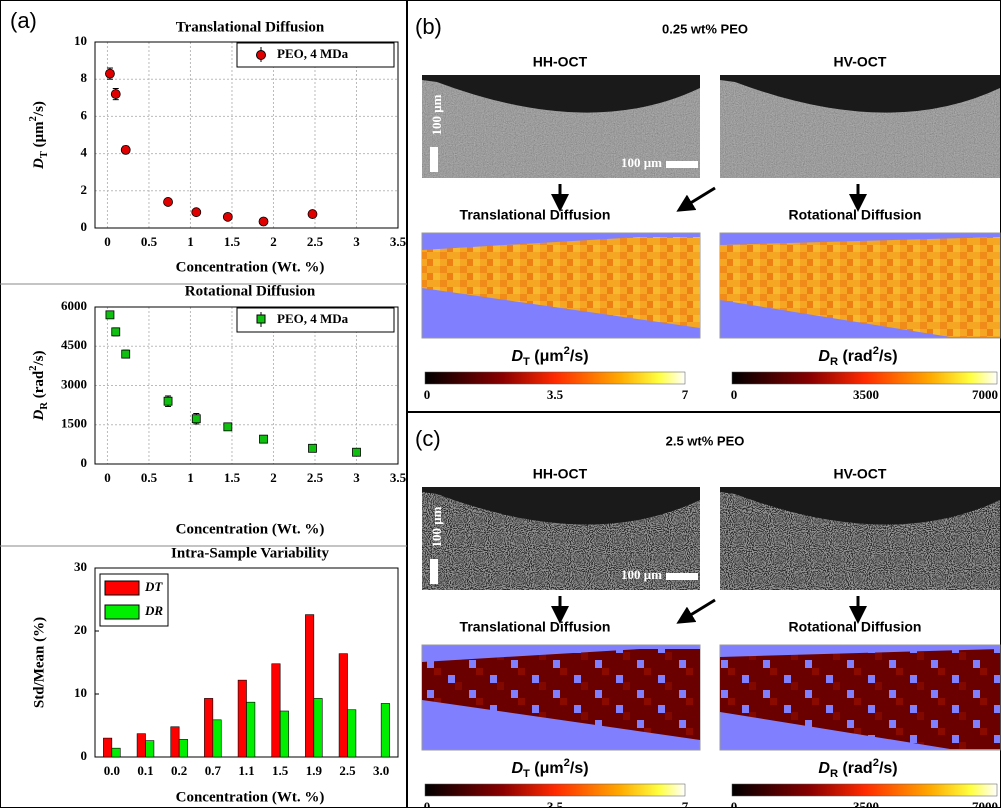 The height and width of the screenshot is (808, 1001). What do you see at coordinates (888, 356) in the screenshot?
I see `label-part: /s)` at bounding box center [888, 356].